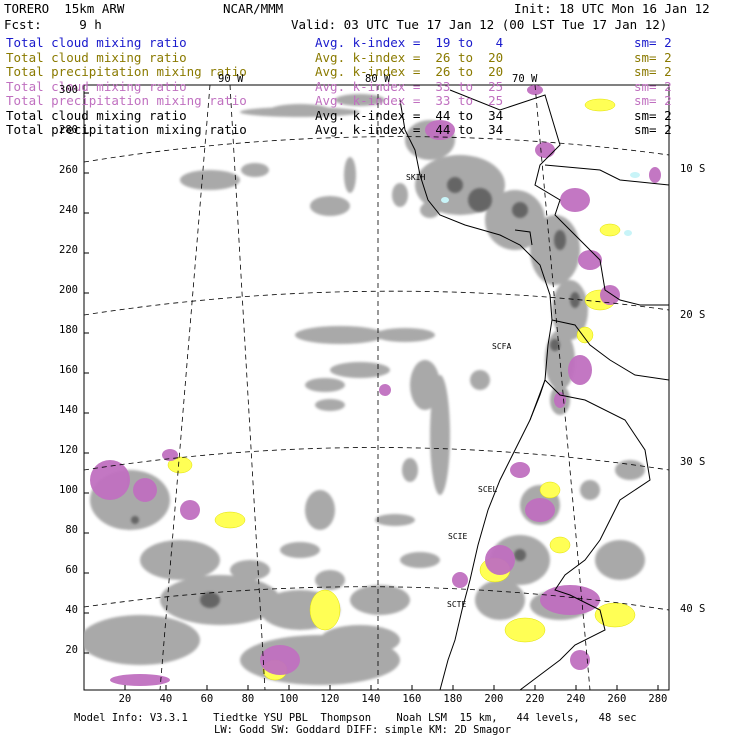 The image size is (740, 740). Describe the element at coordinates (658, 699) in the screenshot. I see `x-tick-label: 280` at that location.